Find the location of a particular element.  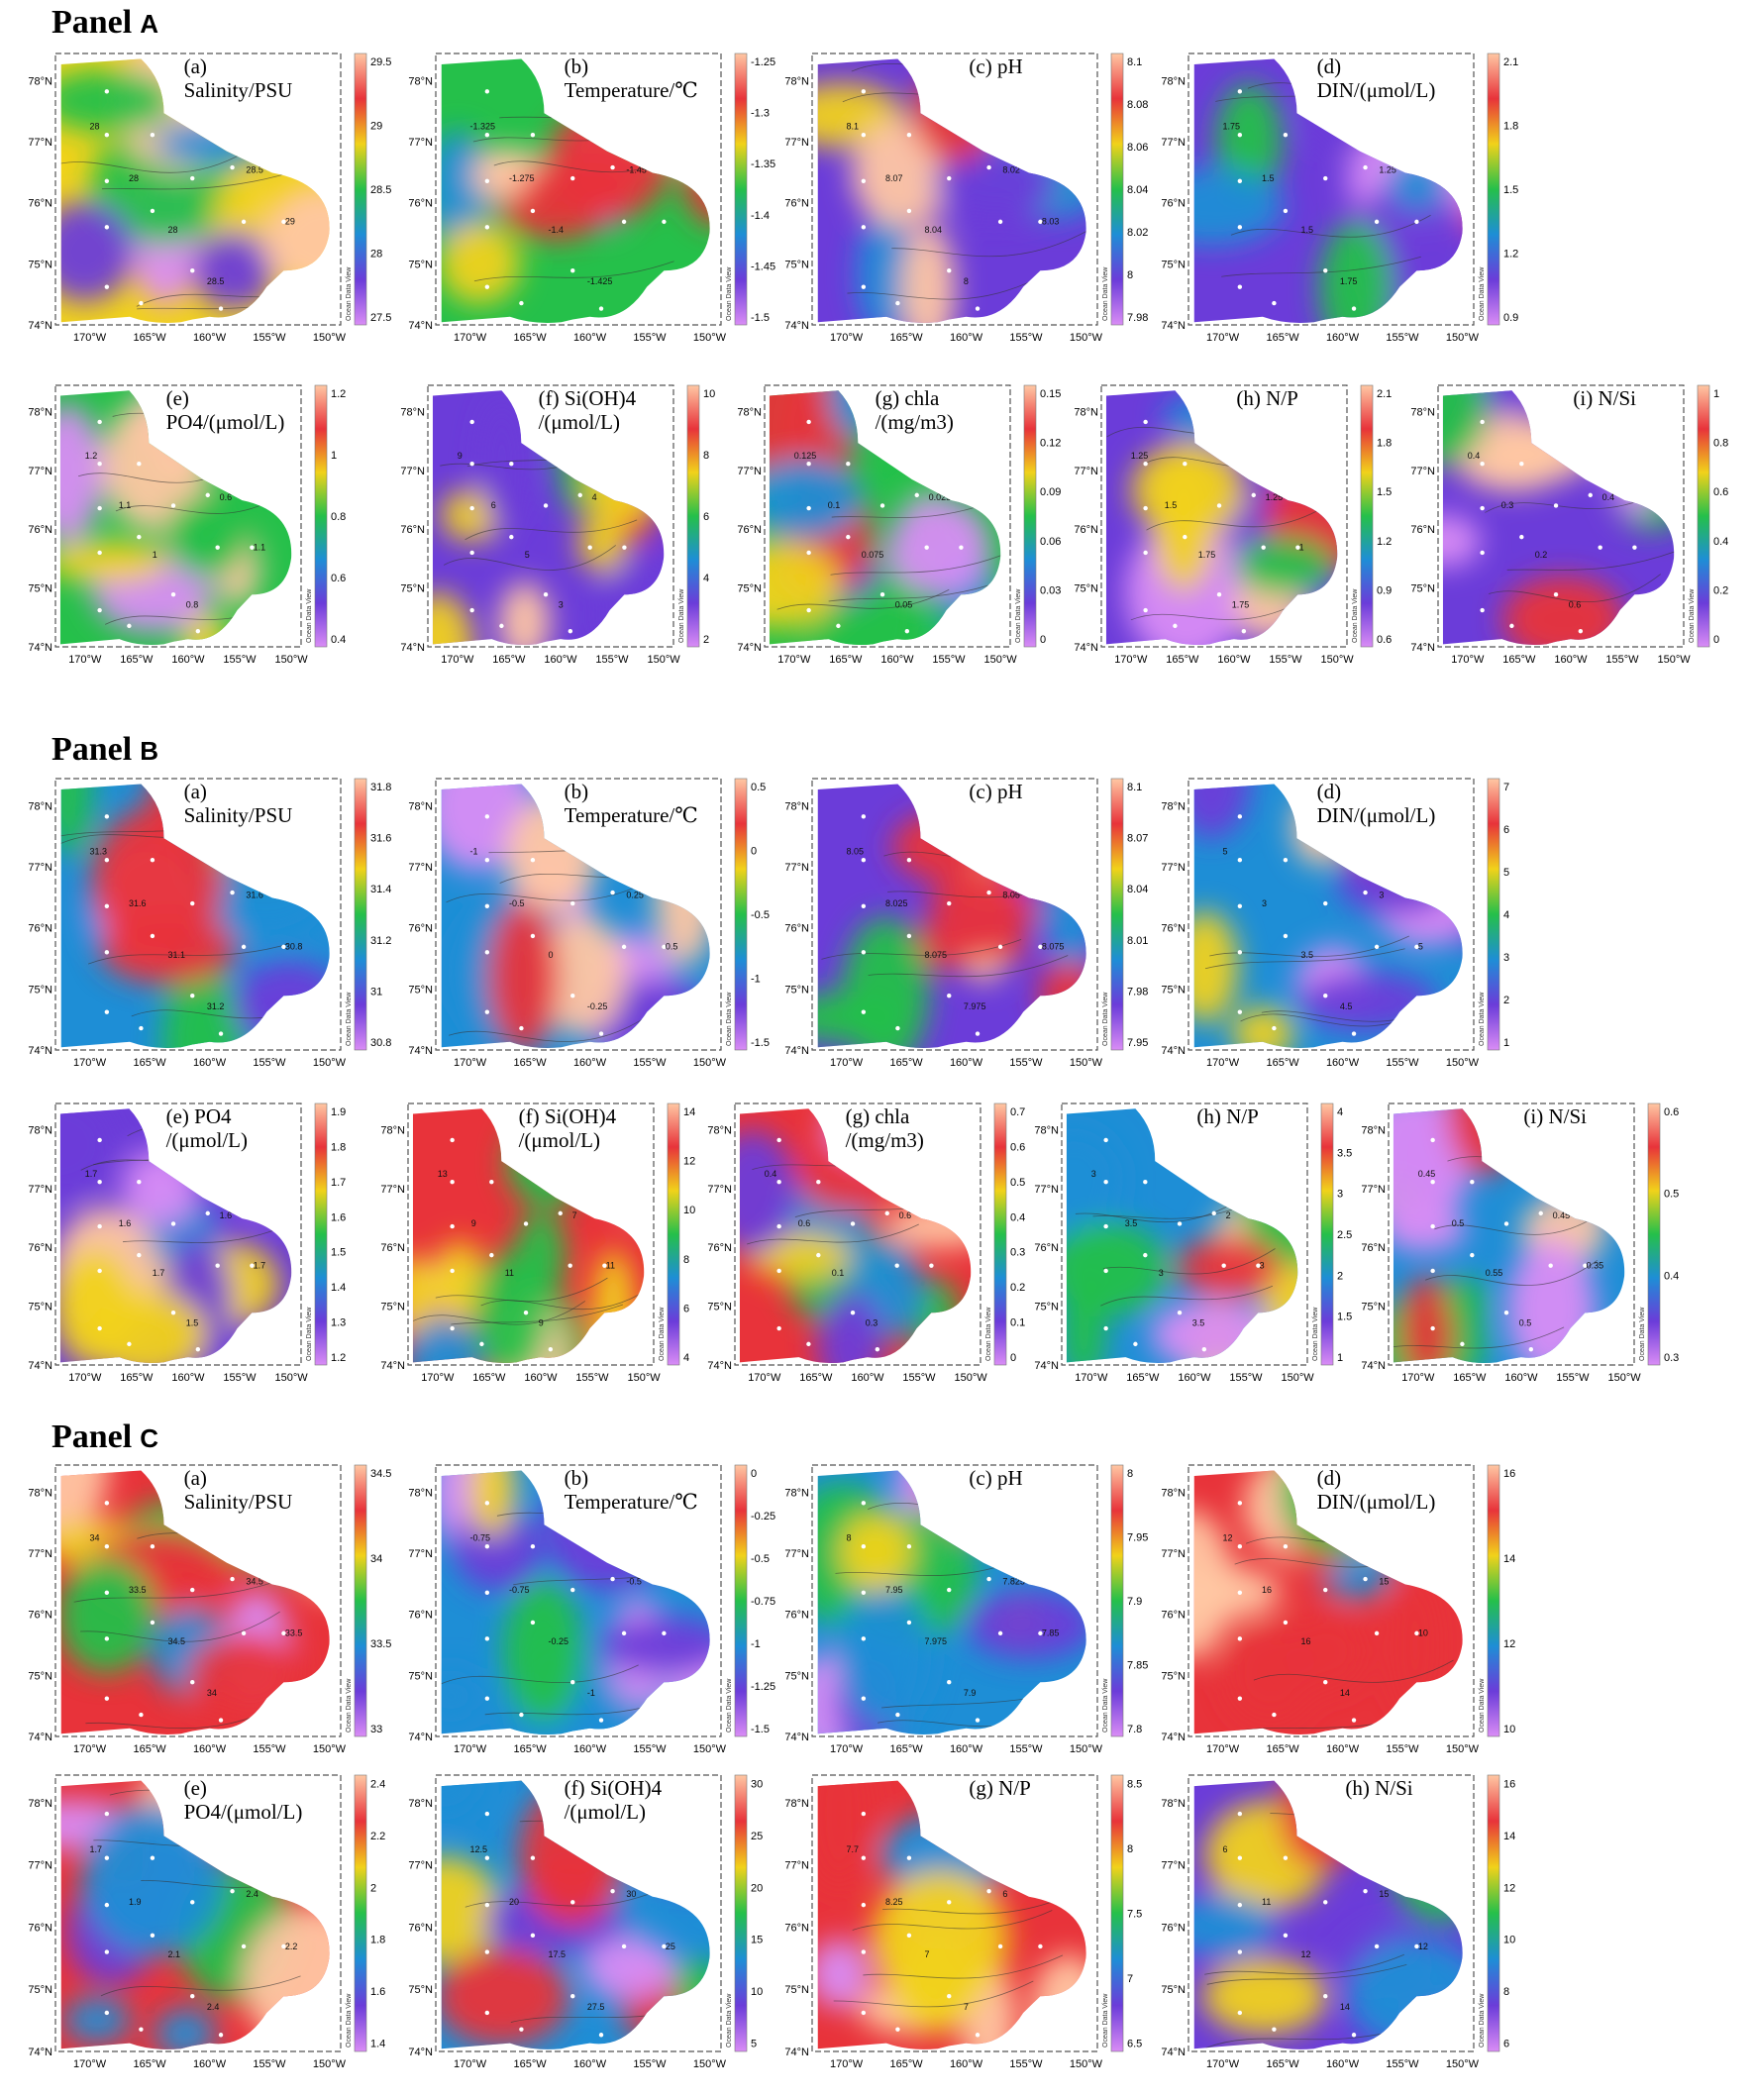

contour-label: 2 is located at coordinates (1228, 1215).